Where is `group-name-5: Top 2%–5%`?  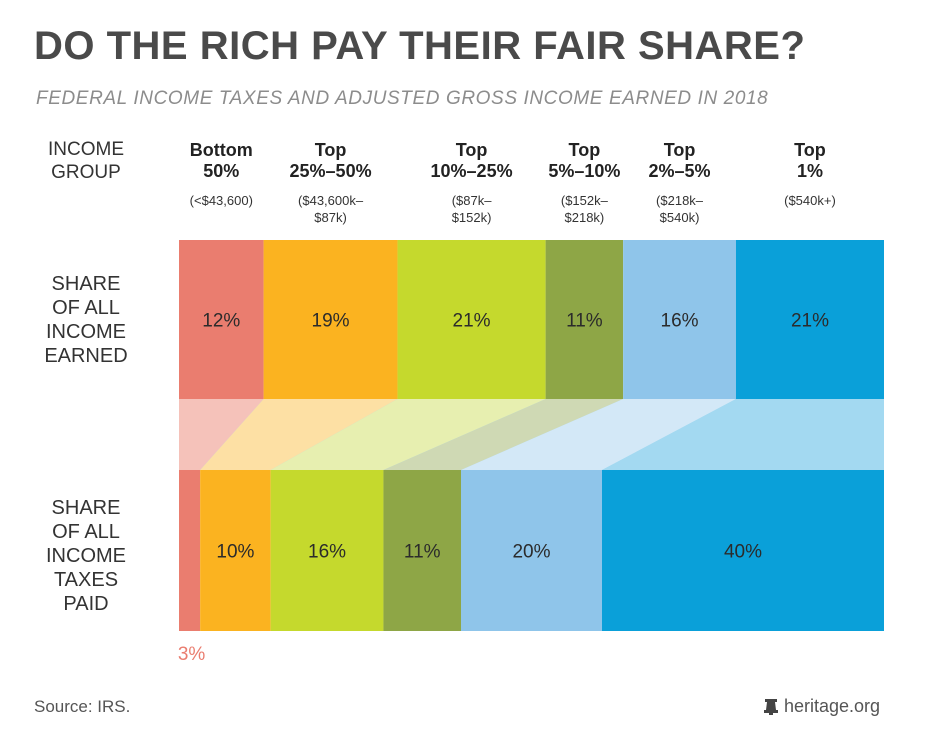 group-name-5: Top 2%–5% is located at coordinates (679, 160).